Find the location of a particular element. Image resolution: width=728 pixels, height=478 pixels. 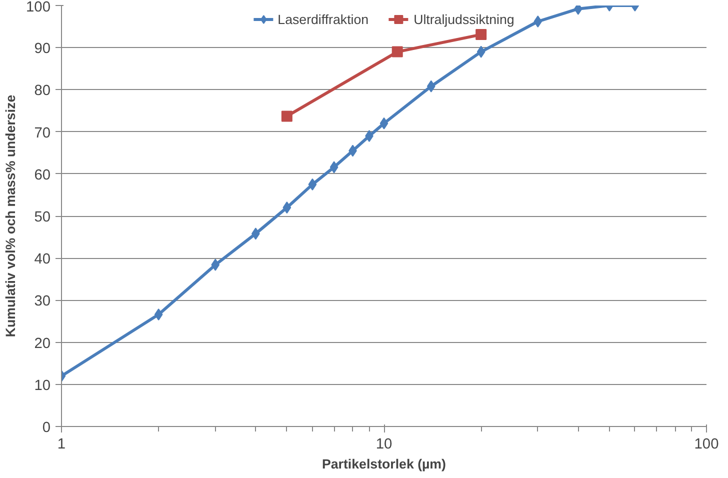

x-tick-label: 1 is located at coordinates (61, 444).